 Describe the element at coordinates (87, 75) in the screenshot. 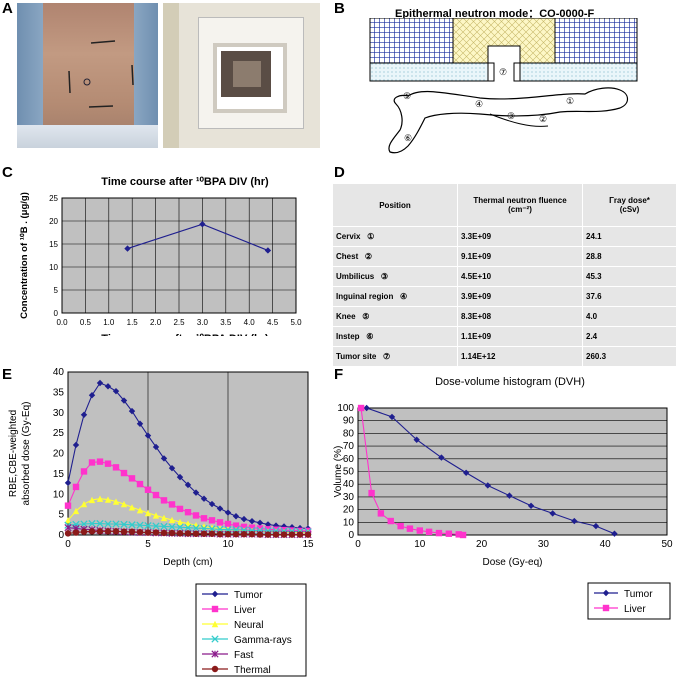

I see `patient-abdomen-photo` at that location.